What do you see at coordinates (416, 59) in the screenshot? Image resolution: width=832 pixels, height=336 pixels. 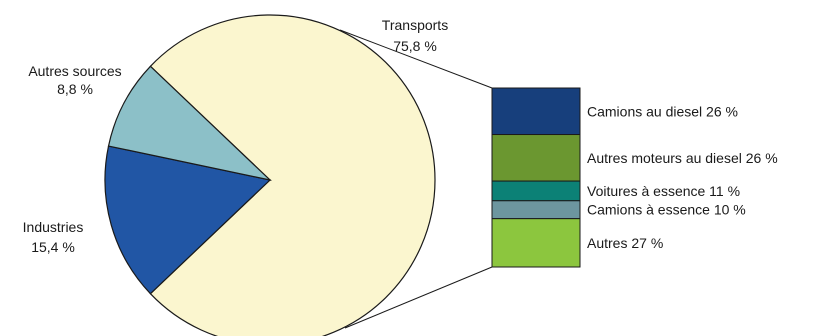 I see `connector-line-top` at bounding box center [416, 59].